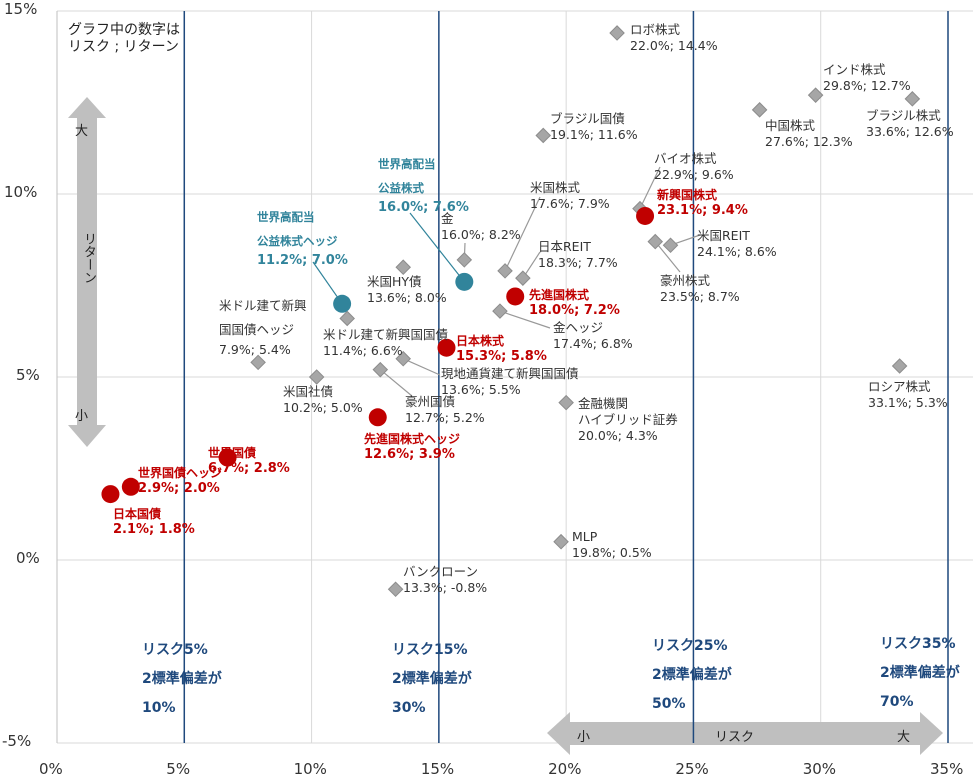 This screenshot has width=976, height=781. Describe the element at coordinates (899, 386) in the screenshot. I see `data-label-name: ロシア株式` at that location.